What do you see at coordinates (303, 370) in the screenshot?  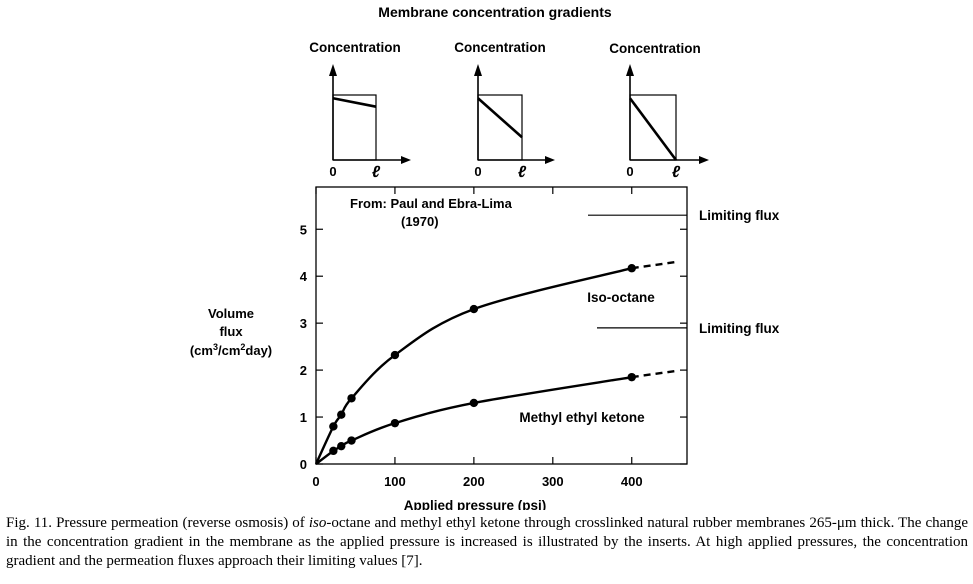 I see `y-tick-label-2: 2` at bounding box center [303, 370].